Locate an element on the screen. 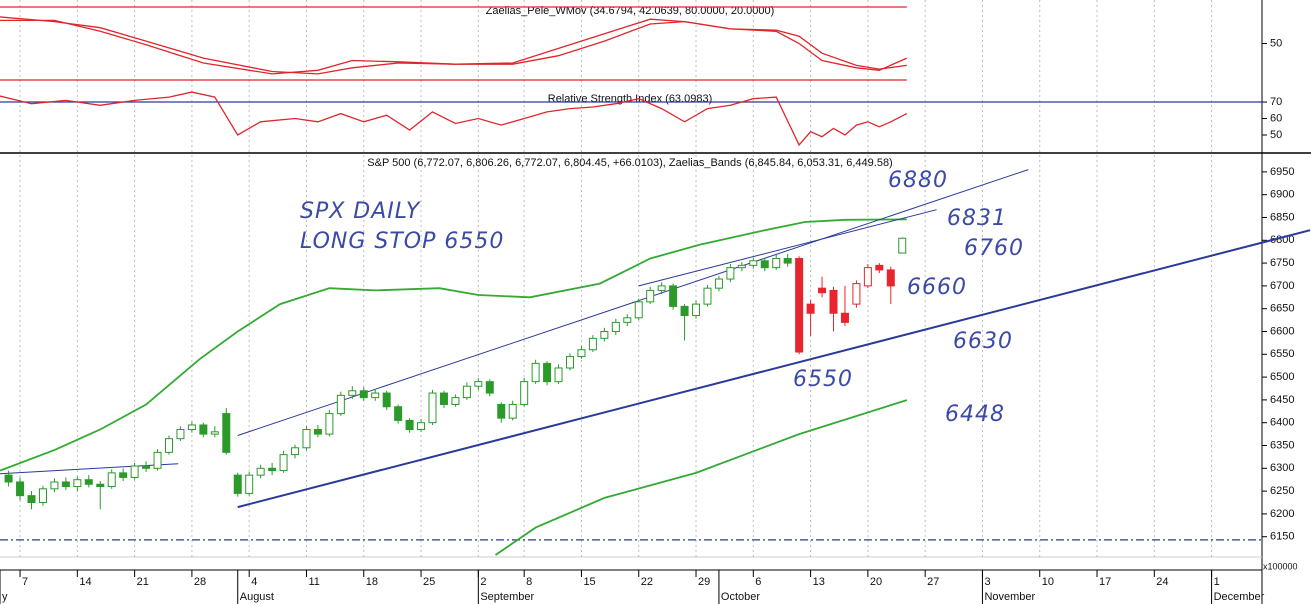 This screenshot has width=1311, height=604. y-tick-label: 6300 is located at coordinates (1282, 468).